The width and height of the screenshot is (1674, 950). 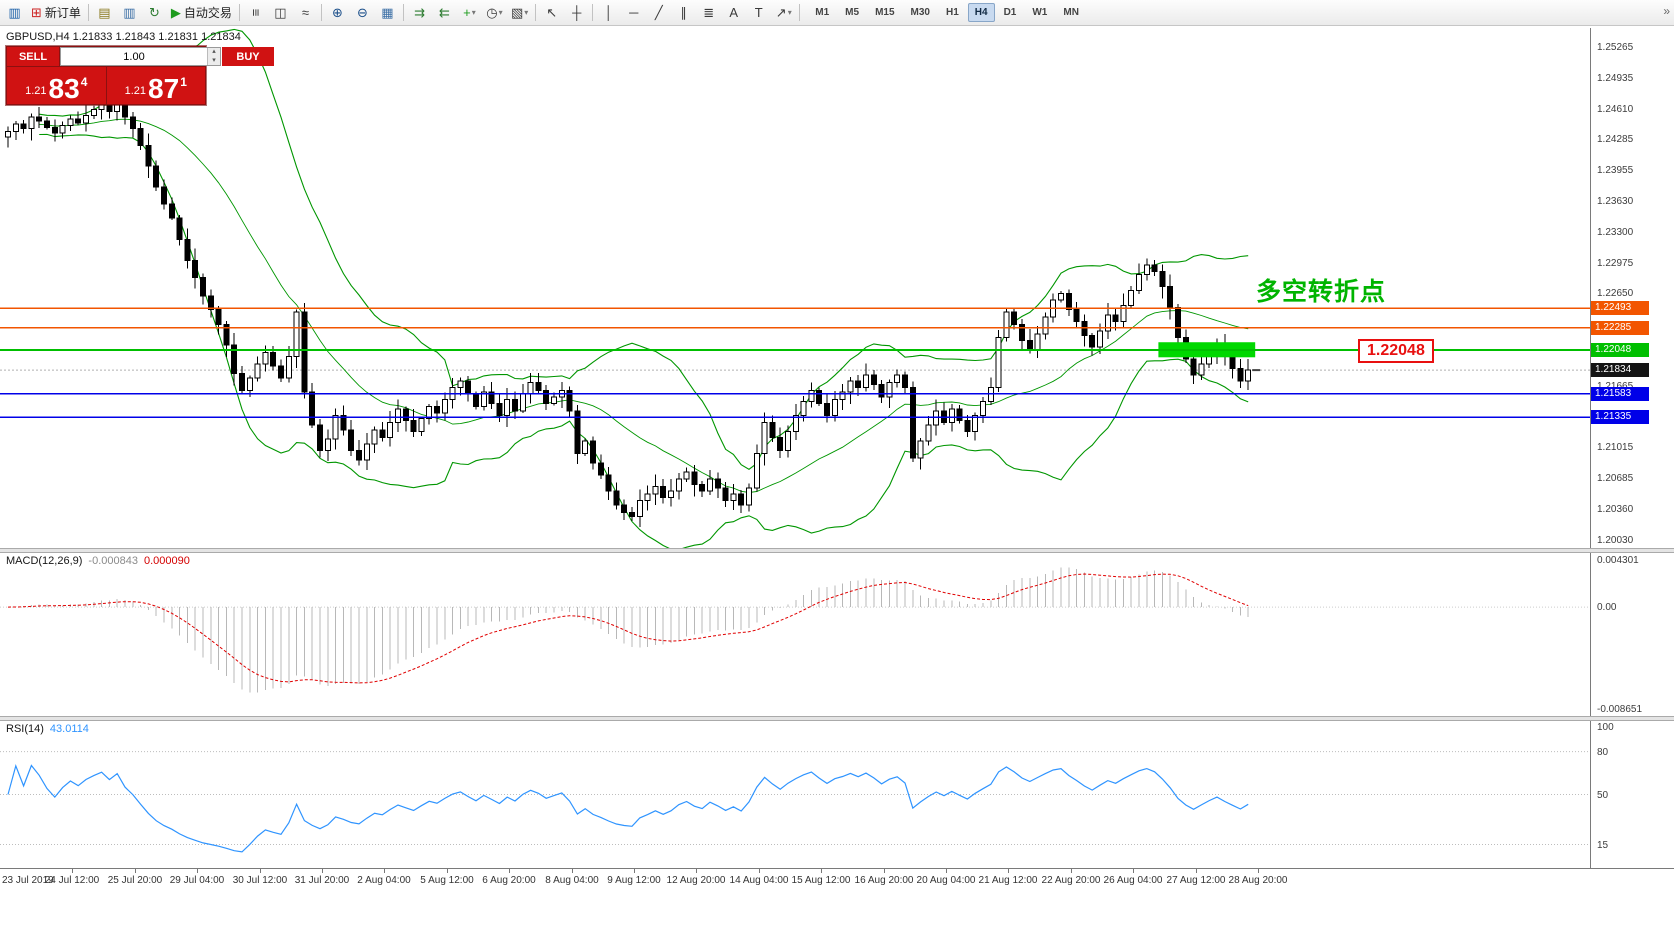 I want to click on timeframe-mn: MN, so click(x=1071, y=12).